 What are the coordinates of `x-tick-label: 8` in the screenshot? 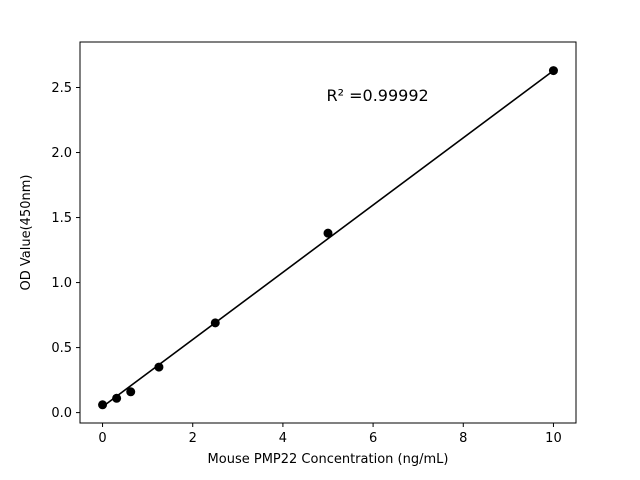 It's located at (463, 438).